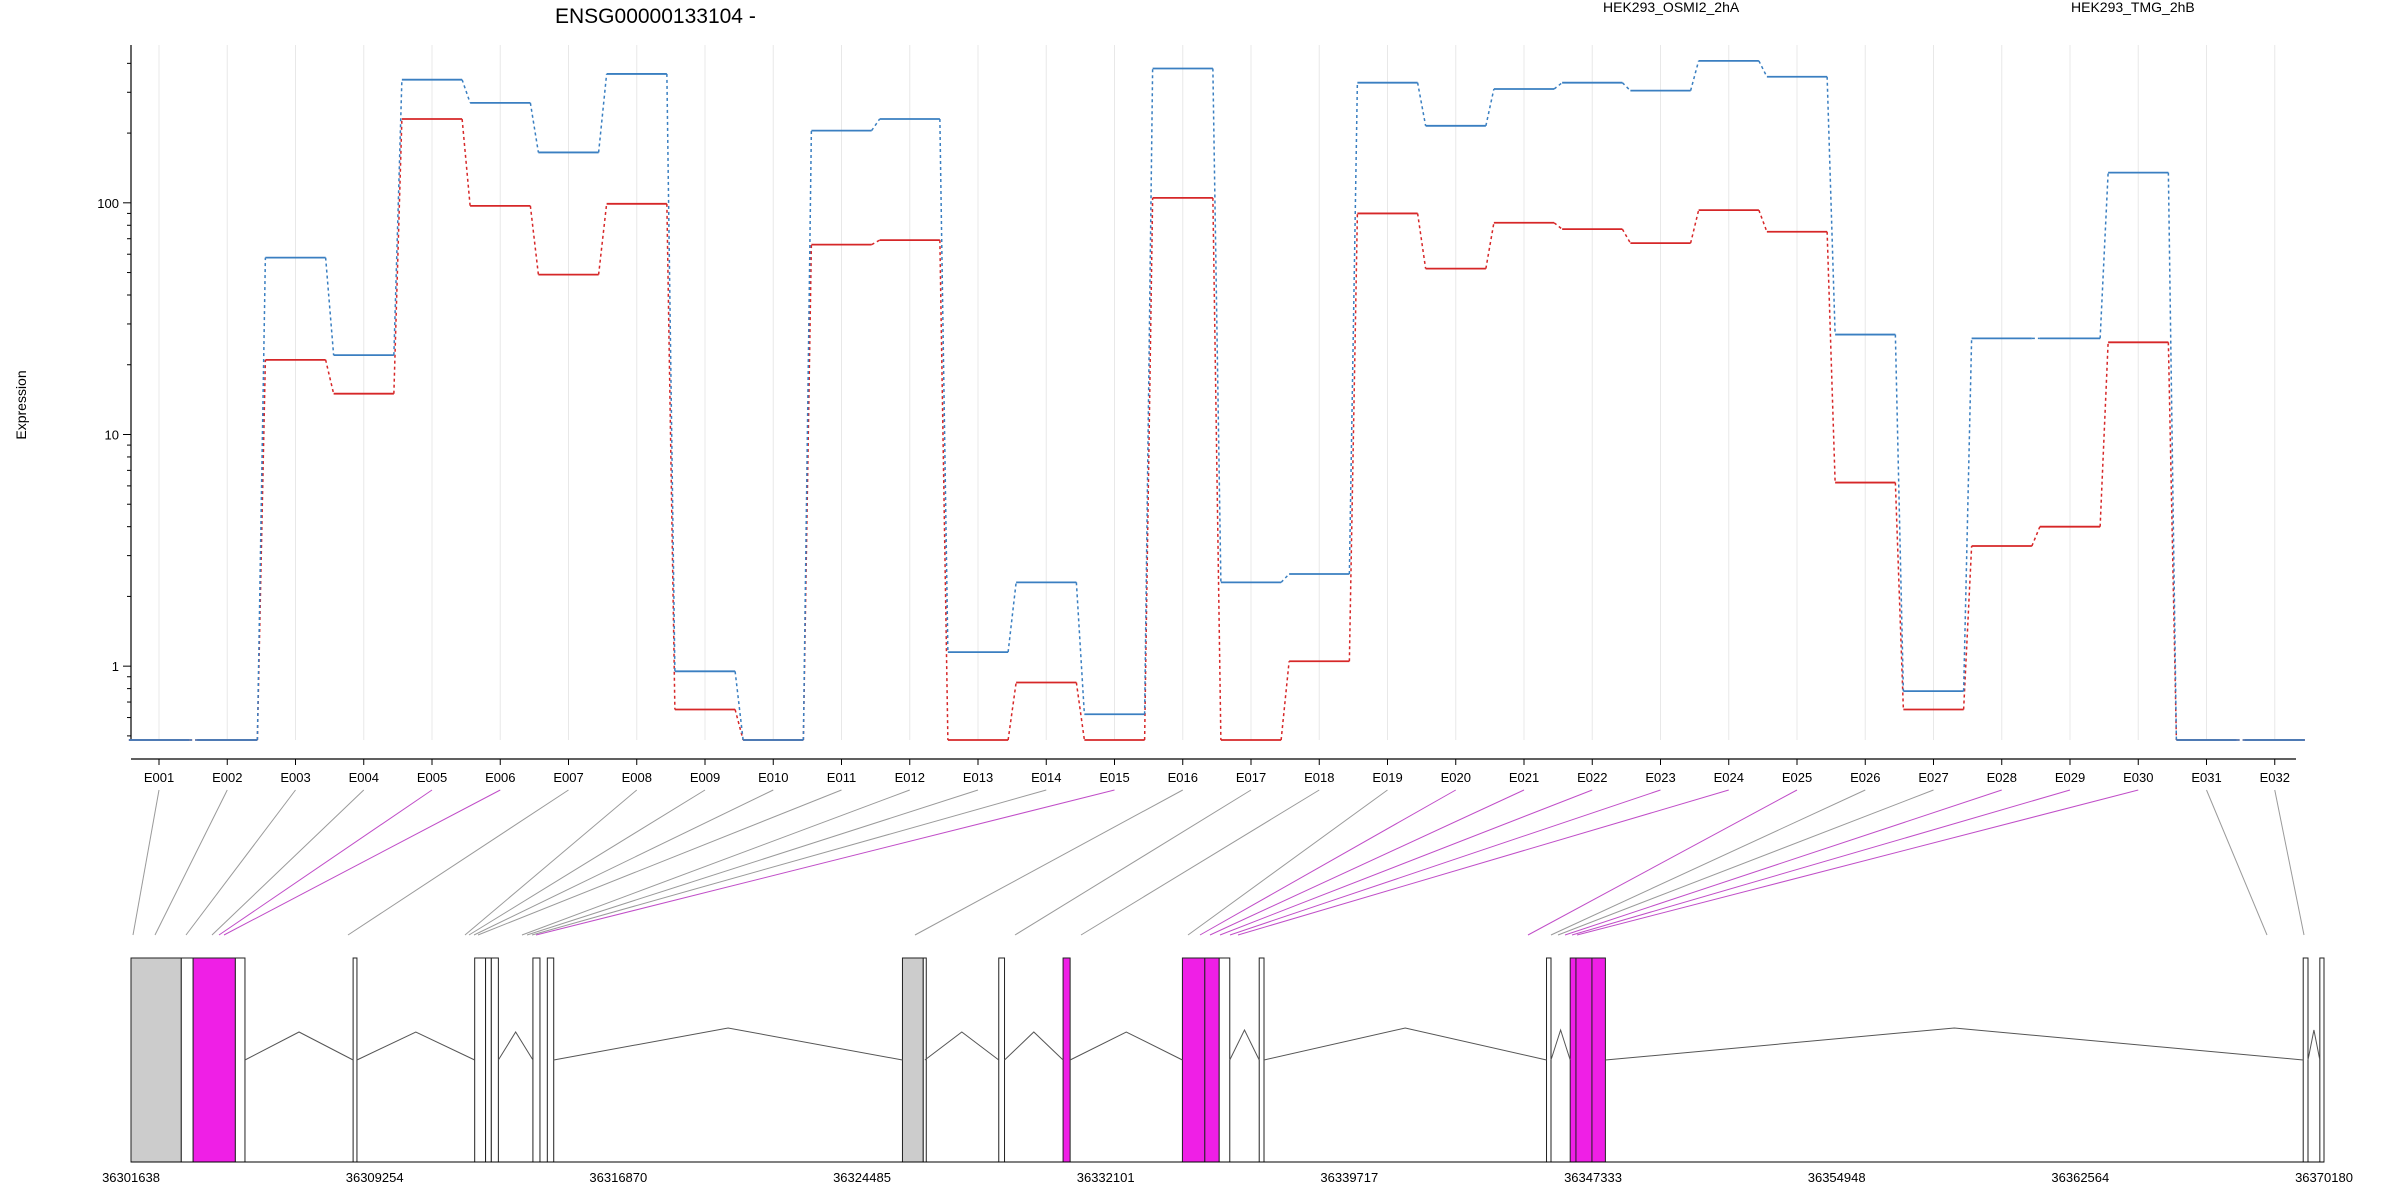 Image resolution: width=2400 pixels, height=1200 pixels. What do you see at coordinates (568, 777) in the screenshot?
I see `x-tick-label: E007` at bounding box center [568, 777].